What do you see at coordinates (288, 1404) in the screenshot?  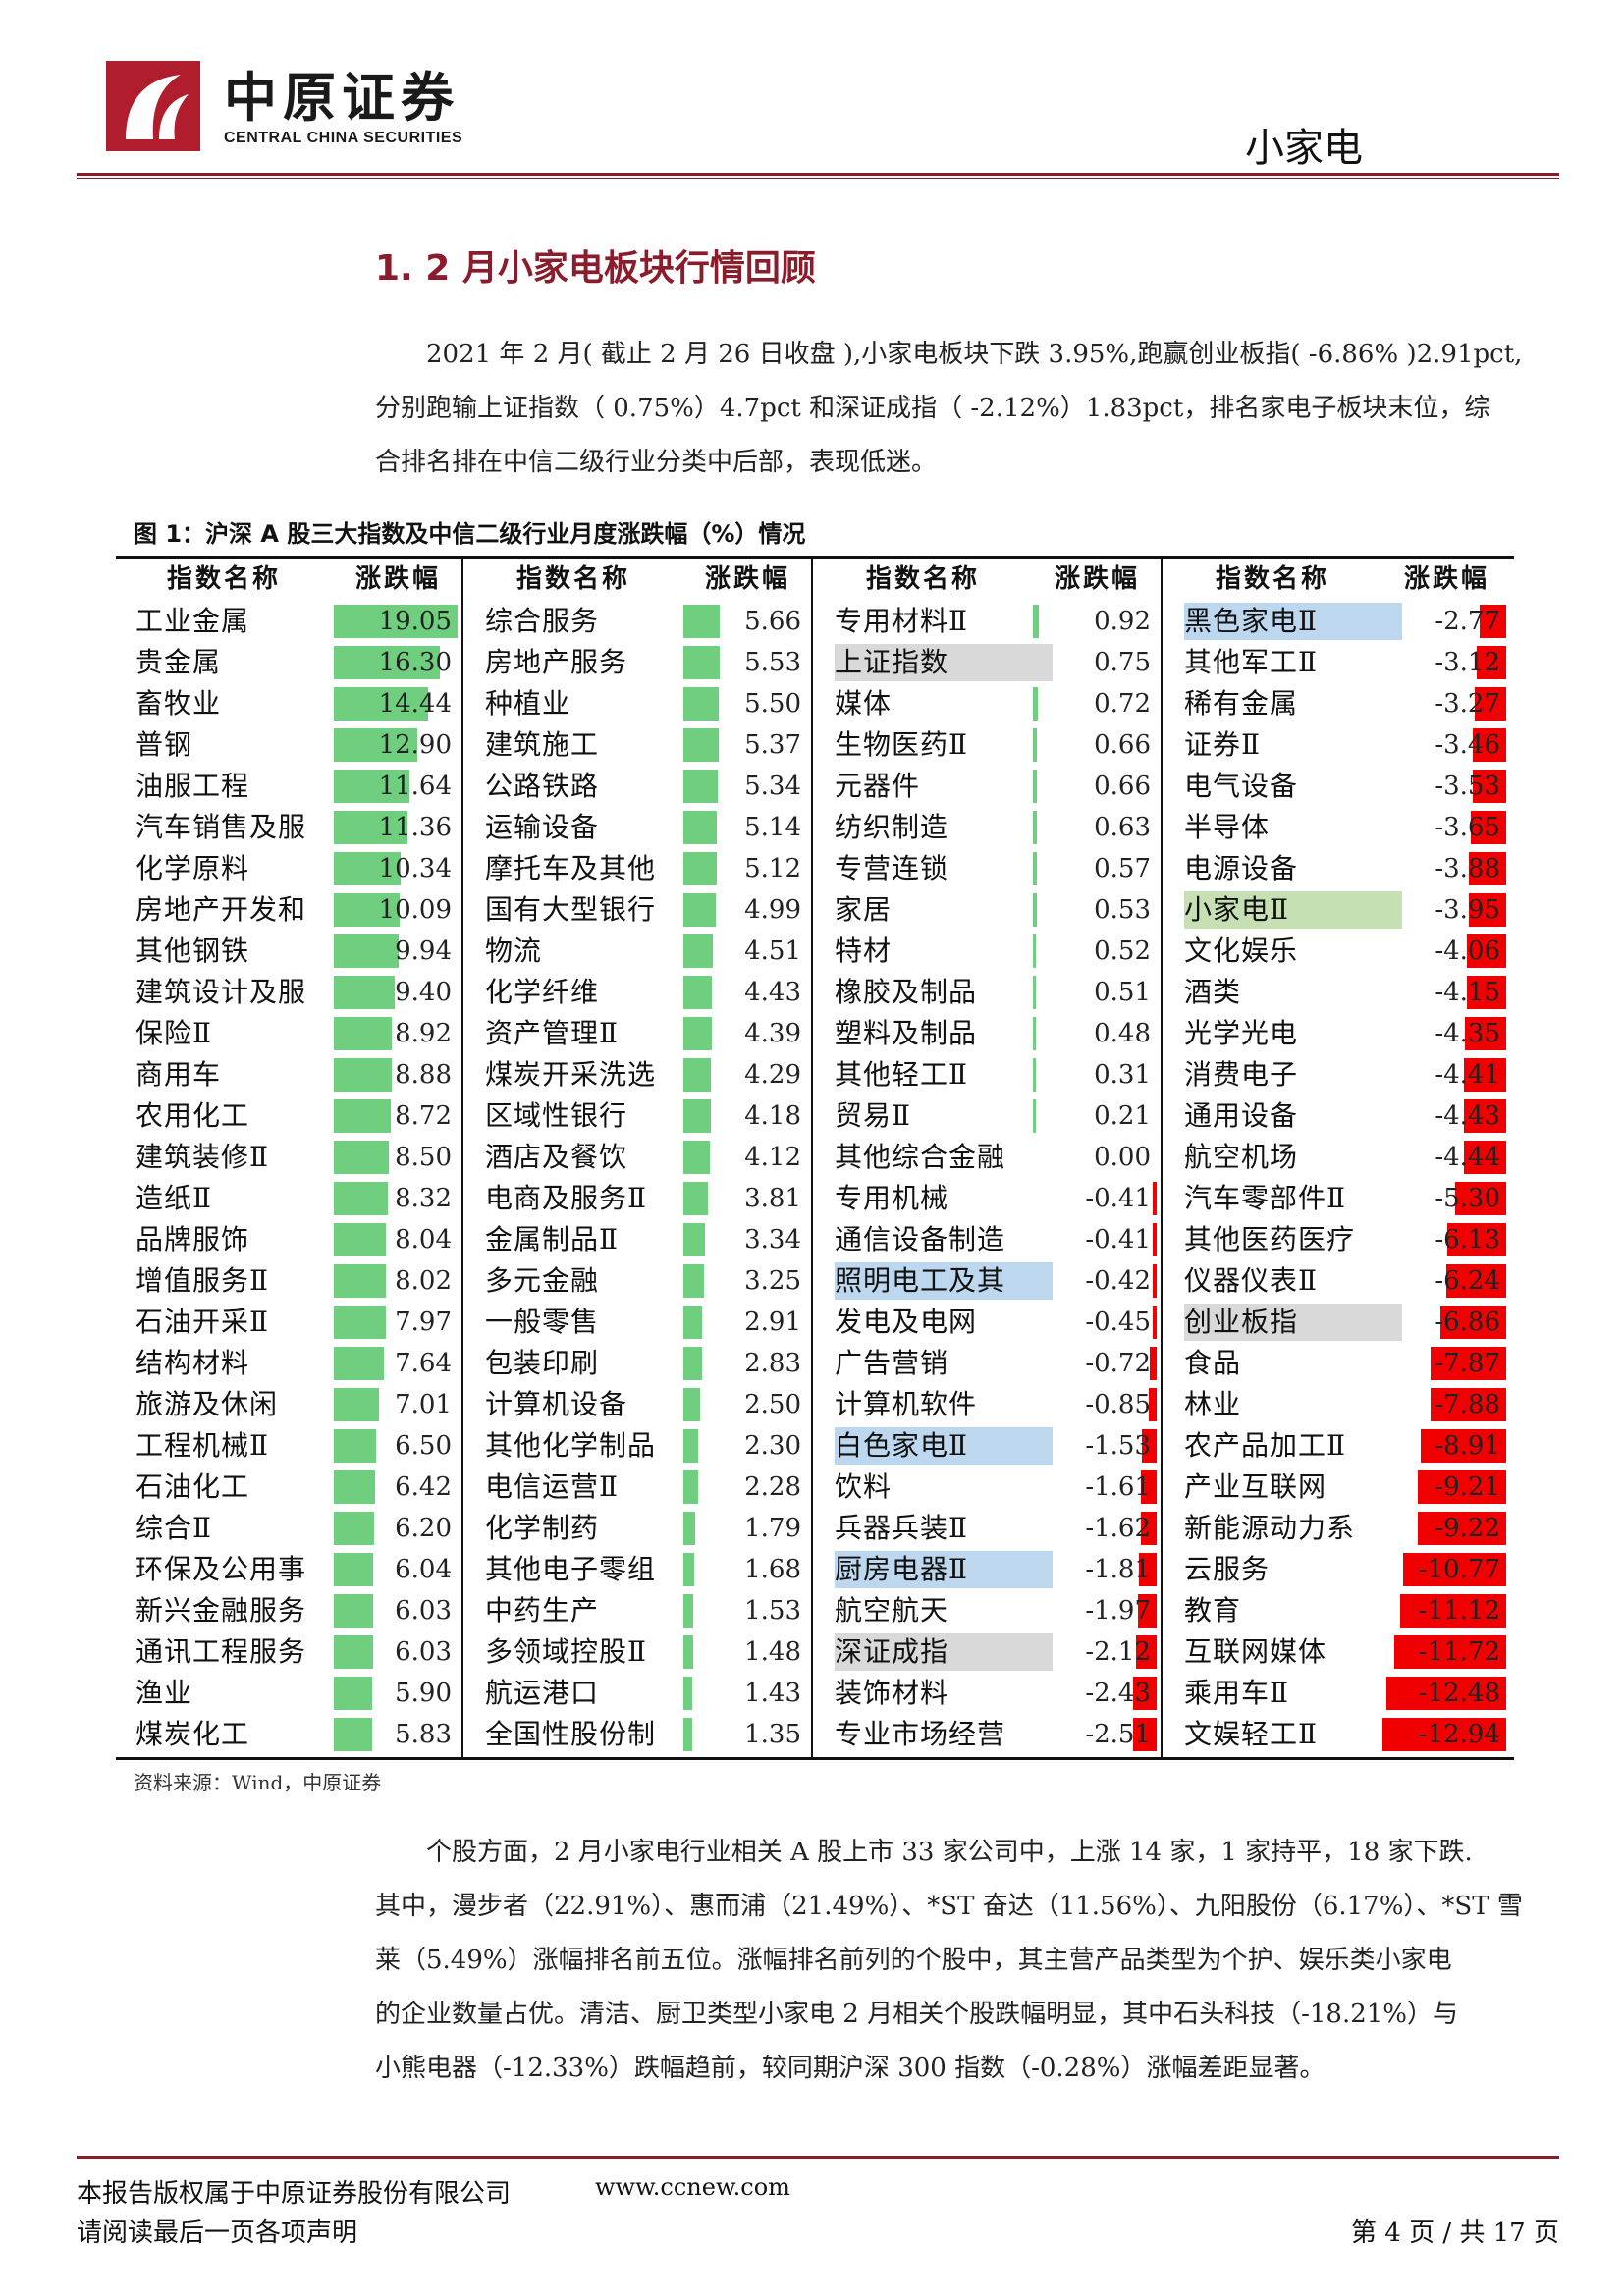 I see `table-row: 旅游及休闲 7.01` at bounding box center [288, 1404].